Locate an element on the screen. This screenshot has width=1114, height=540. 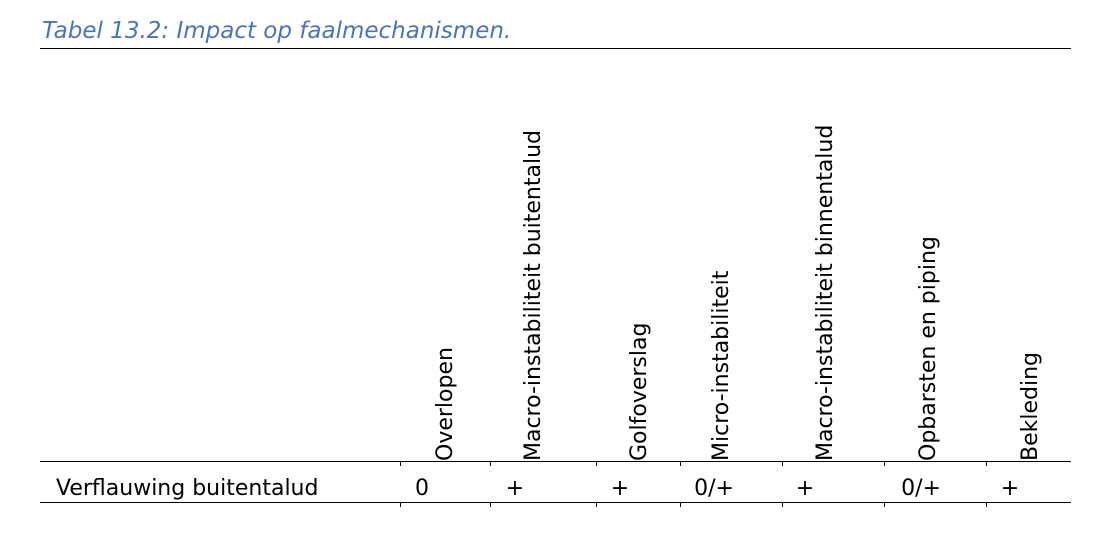
column-header-label: Overlopen is located at coordinates (445, 404).